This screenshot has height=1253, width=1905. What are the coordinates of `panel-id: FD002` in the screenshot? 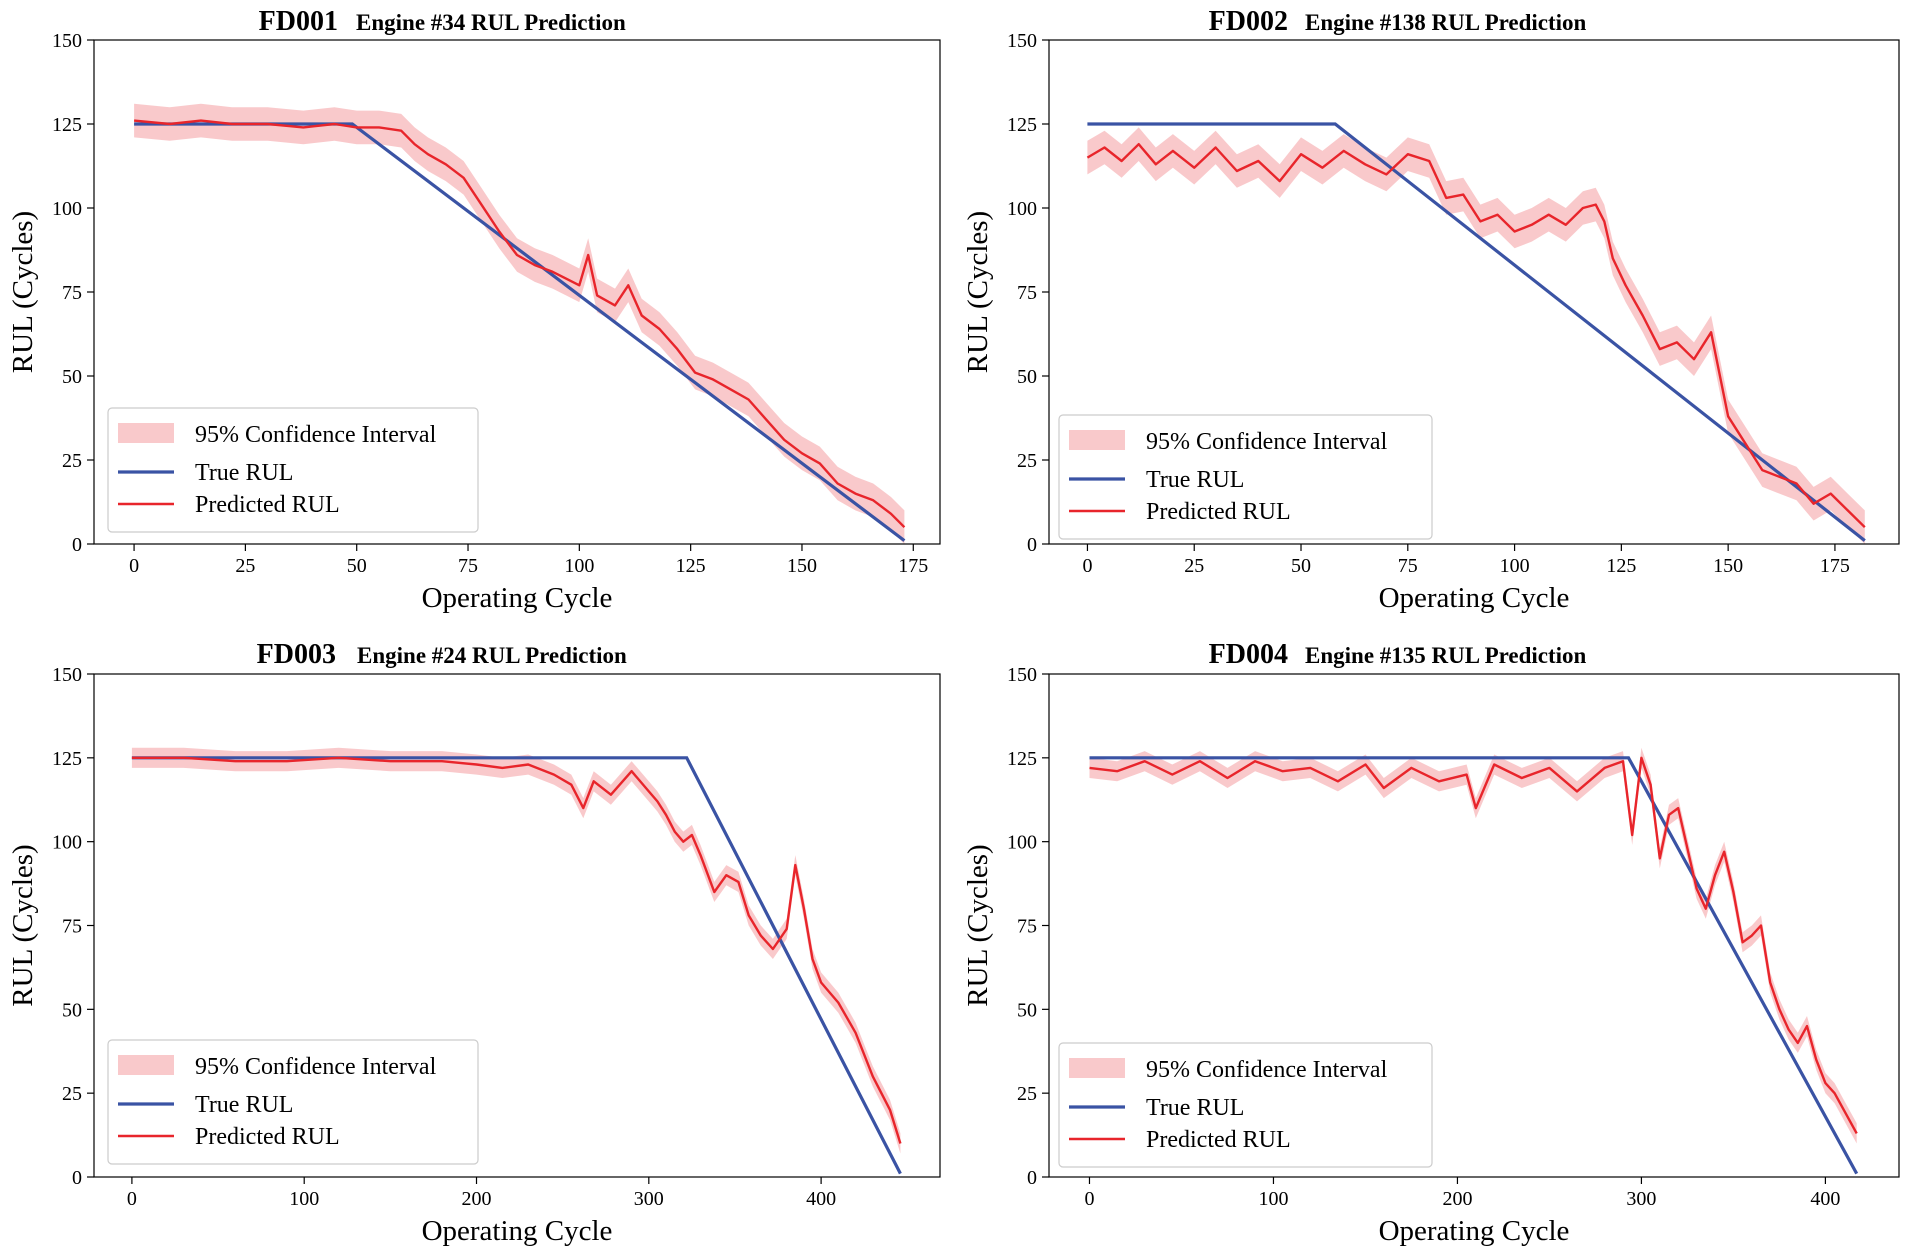 It's located at (1248, 21).